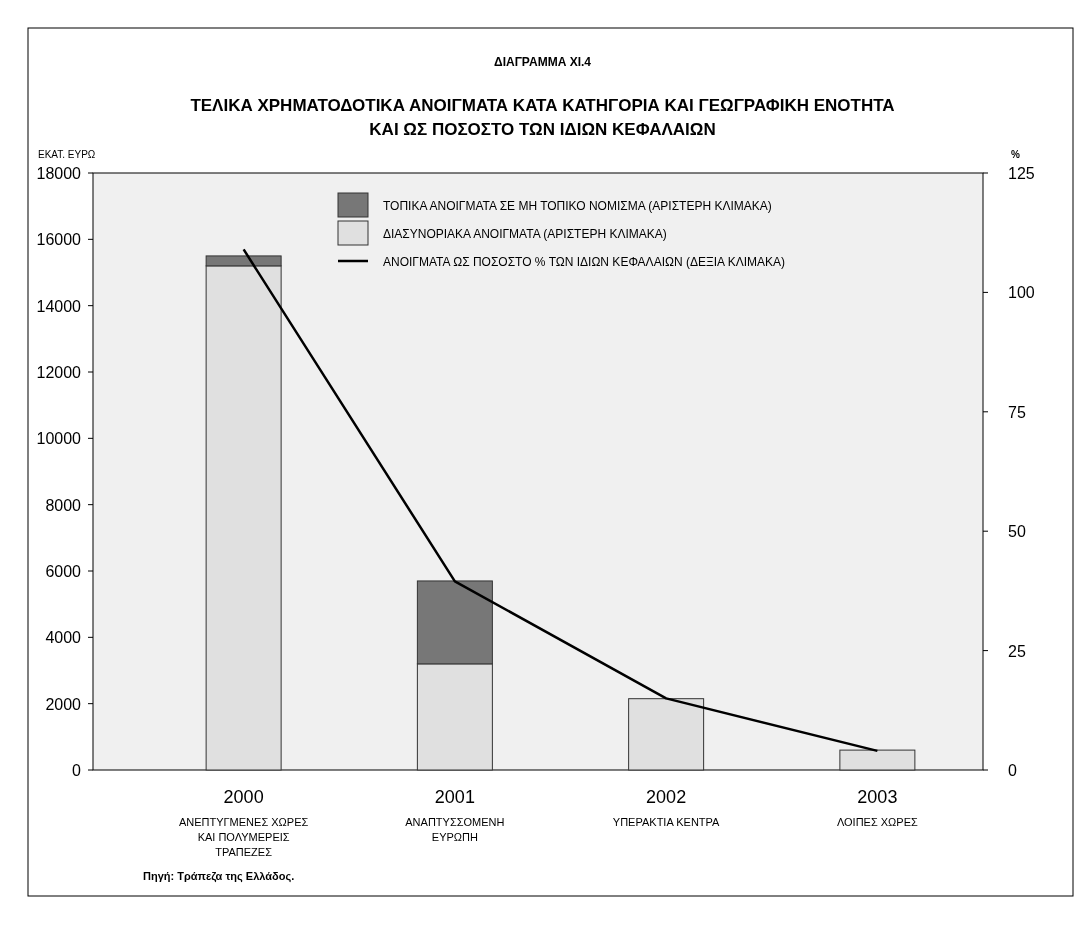 The width and height of the screenshot is (1085, 925). I want to click on x-tick-label: 2001 ΑΝΑΠΤΥΣΣΟΜΕΝΗ ΕΥΡΩΠΗ, so click(455, 815).